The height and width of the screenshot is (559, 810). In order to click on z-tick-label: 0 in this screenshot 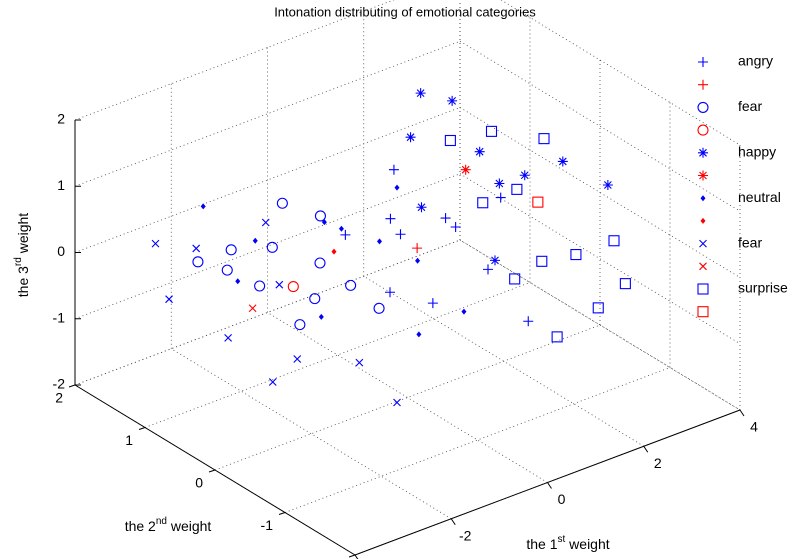, I will do `click(61, 251)`.